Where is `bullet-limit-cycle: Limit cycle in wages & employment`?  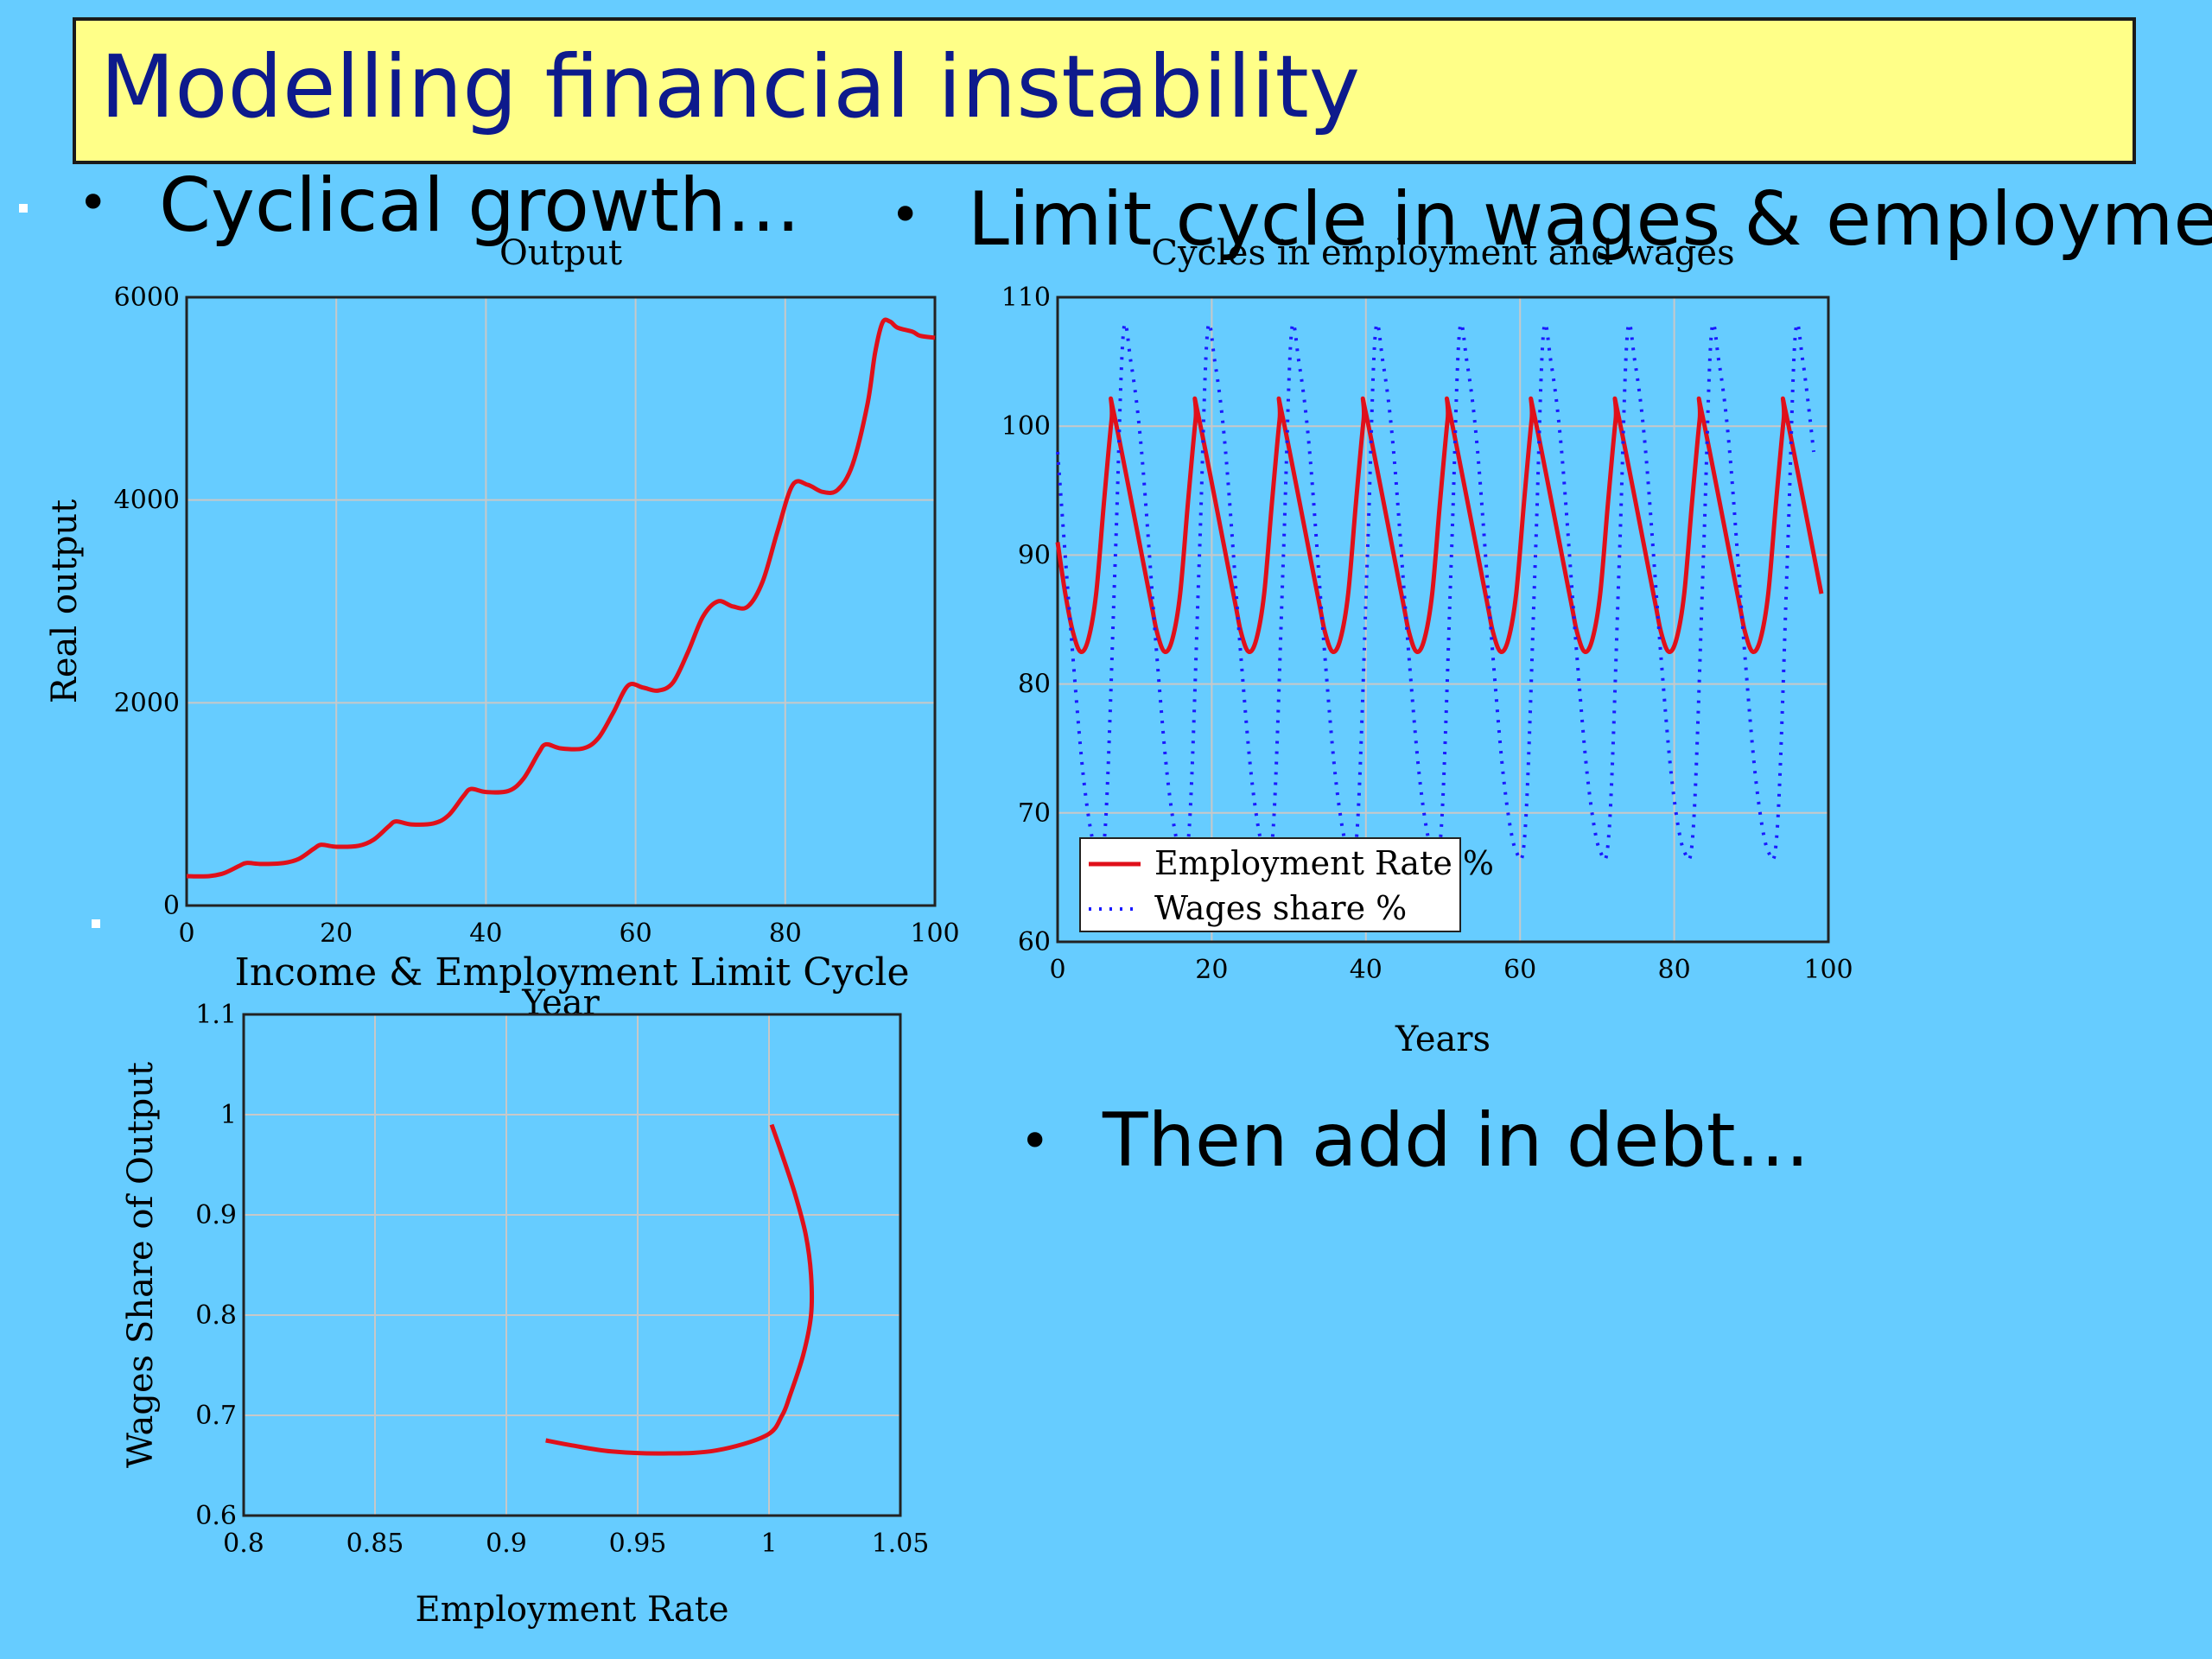
bullet-limit-cycle: Limit cycle in wages & employment is located at coordinates (1590, 219).